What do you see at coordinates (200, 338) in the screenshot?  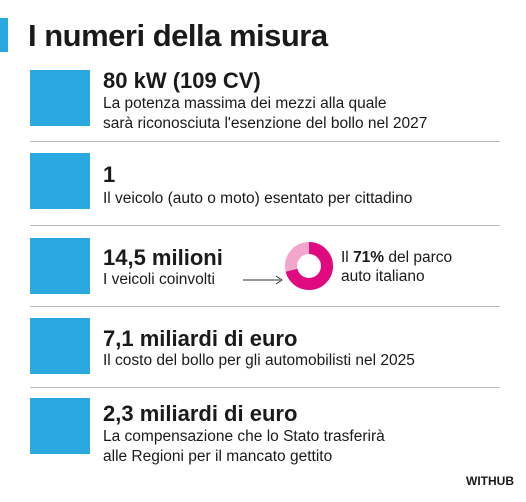 I see `heading: 7,1 miliardi di euro` at bounding box center [200, 338].